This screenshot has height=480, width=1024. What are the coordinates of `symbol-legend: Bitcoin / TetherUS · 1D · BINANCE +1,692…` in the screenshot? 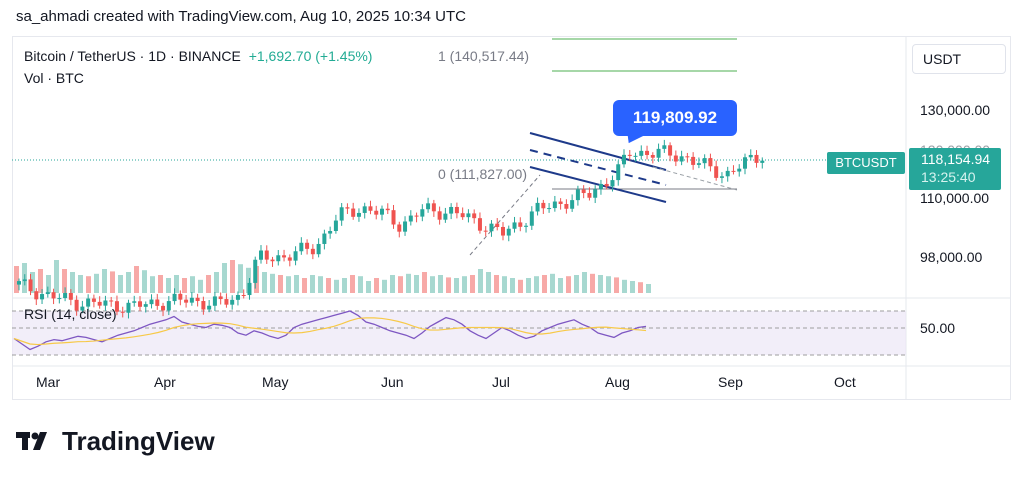 It's located at (198, 56).